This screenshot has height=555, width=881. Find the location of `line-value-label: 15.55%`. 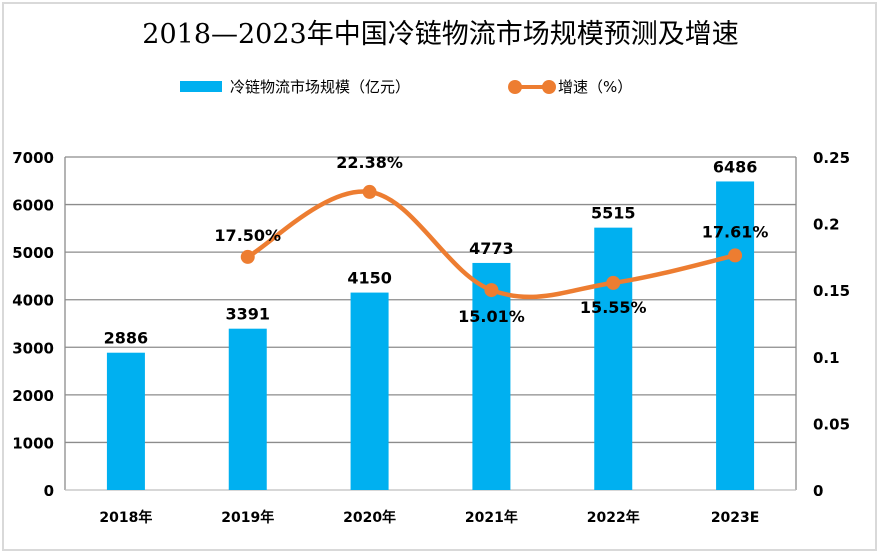

line-value-label: 15.55% is located at coordinates (613, 307).